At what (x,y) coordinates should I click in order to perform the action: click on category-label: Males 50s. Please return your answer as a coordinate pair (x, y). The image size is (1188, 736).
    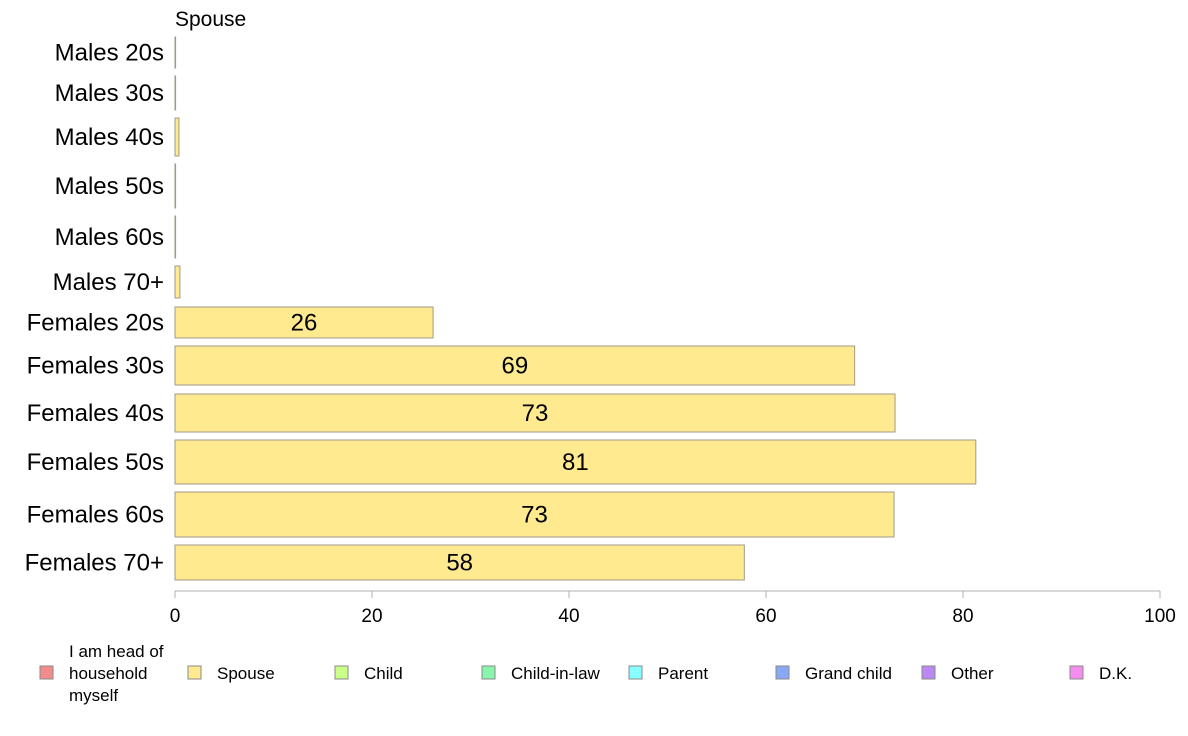
    Looking at the image, I should click on (109, 186).